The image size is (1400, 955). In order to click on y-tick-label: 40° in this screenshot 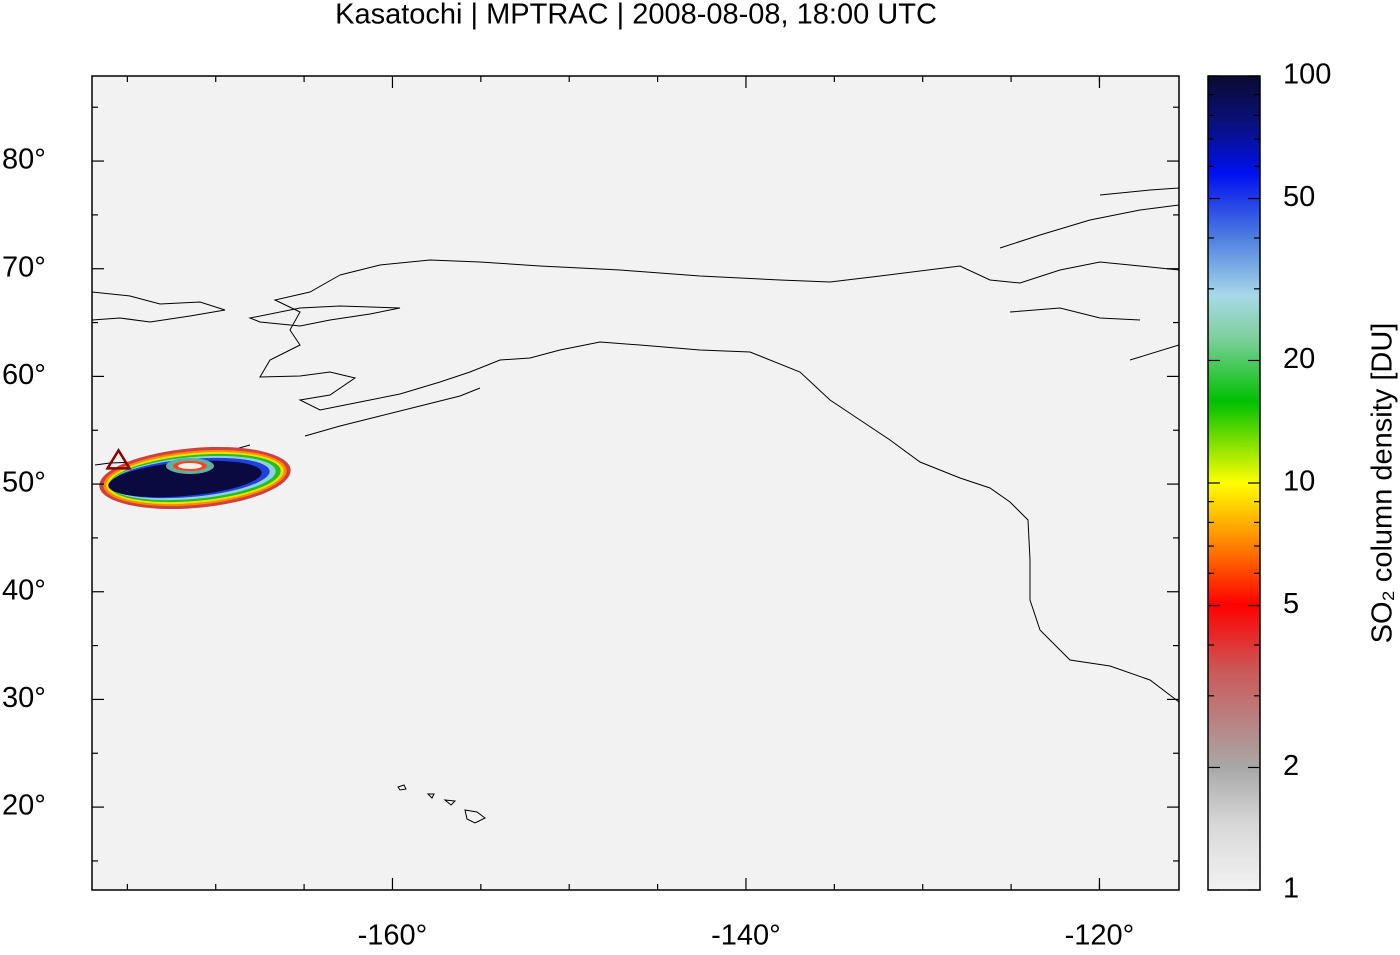, I will do `click(24, 590)`.